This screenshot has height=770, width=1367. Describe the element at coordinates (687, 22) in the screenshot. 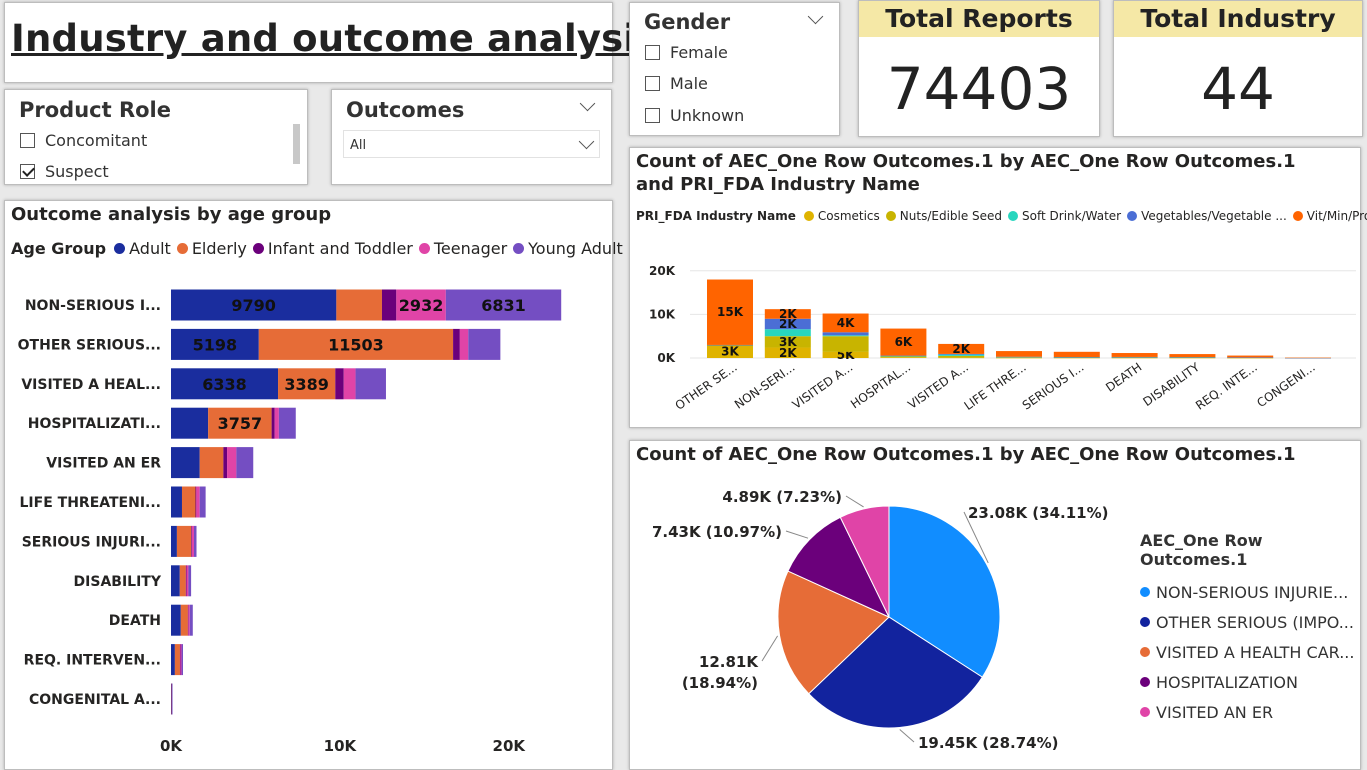

I see `gender-slicer-title: Gender` at that location.